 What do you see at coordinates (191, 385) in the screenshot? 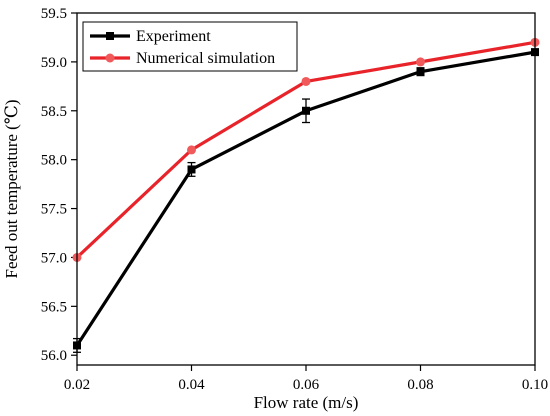
I see `x-tick-label: 0.04` at bounding box center [191, 385].